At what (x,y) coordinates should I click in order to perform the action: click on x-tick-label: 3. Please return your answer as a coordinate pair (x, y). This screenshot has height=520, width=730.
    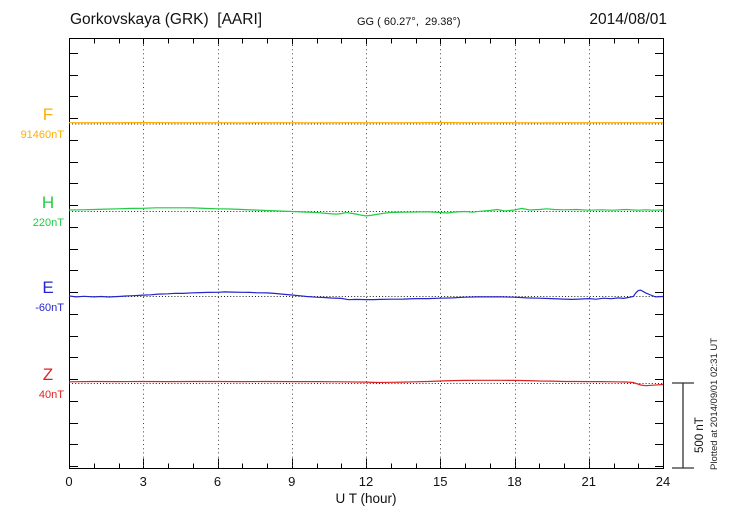
    Looking at the image, I should click on (143, 481).